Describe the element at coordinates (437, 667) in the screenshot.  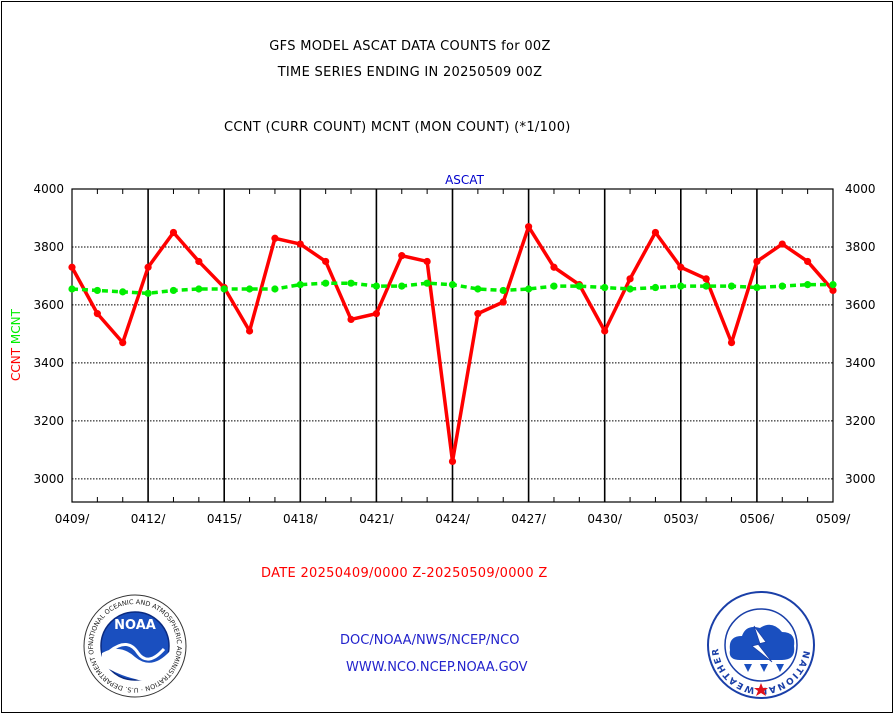
I see `url-label: WWW.NCO.NCEP.NOAA.GOV` at that location.